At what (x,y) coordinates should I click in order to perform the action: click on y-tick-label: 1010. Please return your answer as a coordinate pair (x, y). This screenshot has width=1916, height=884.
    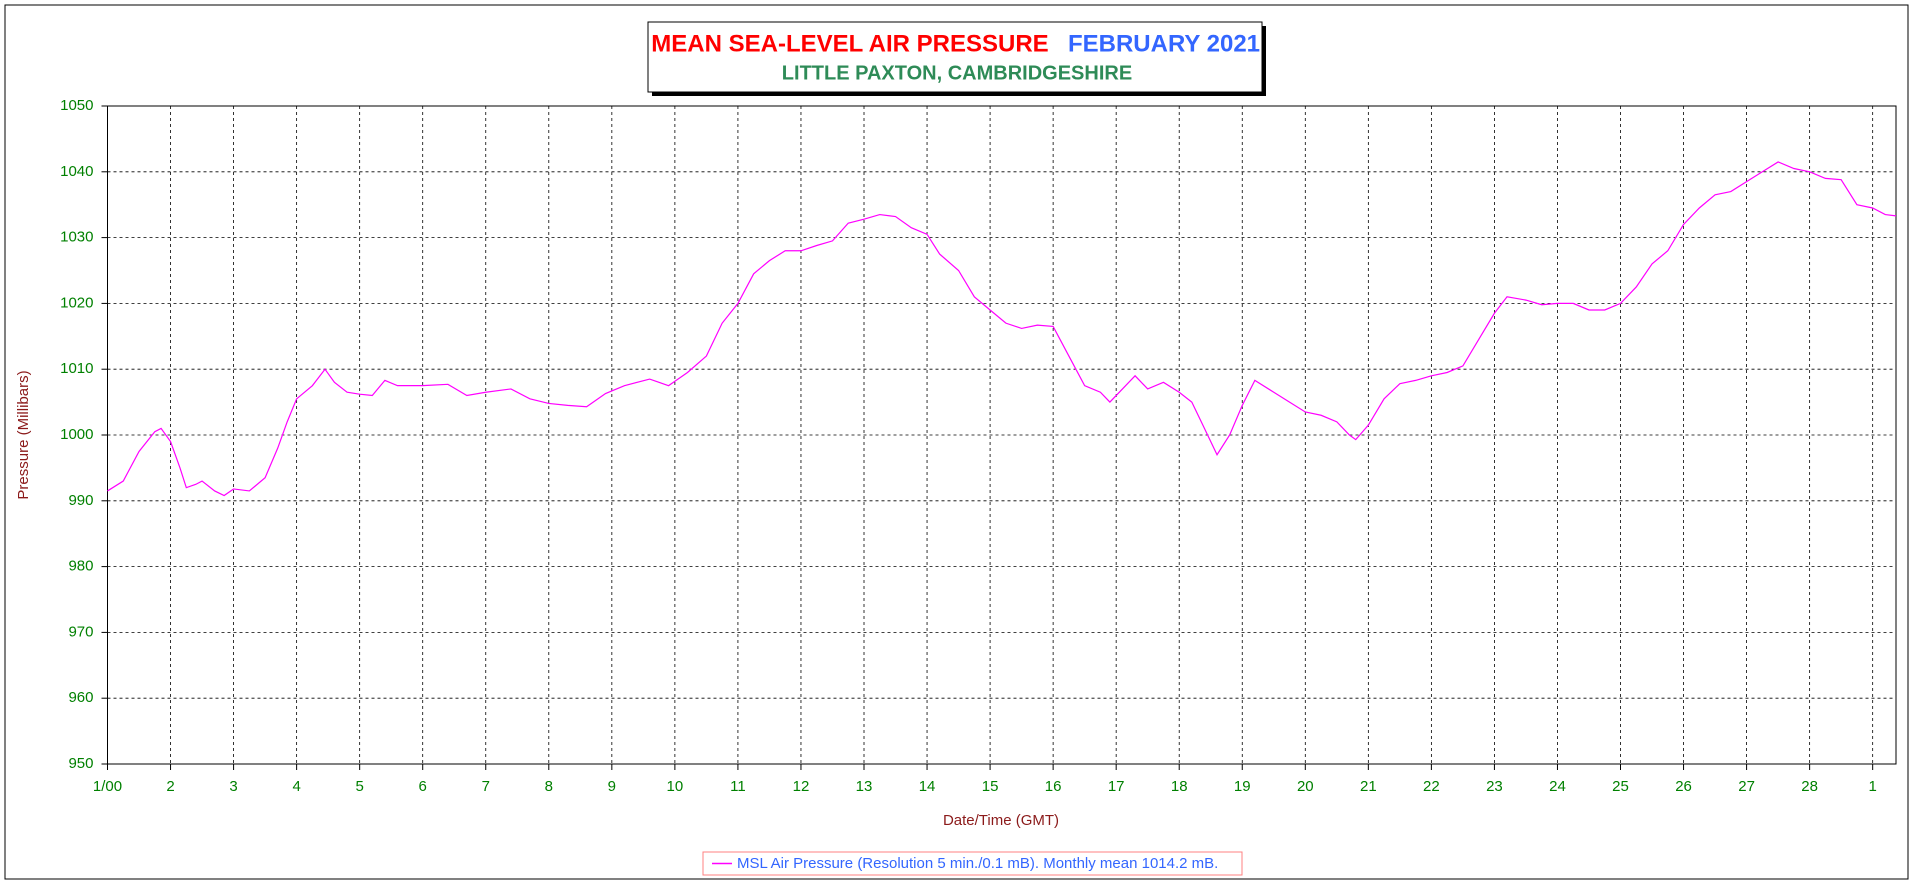
    Looking at the image, I should click on (76, 368).